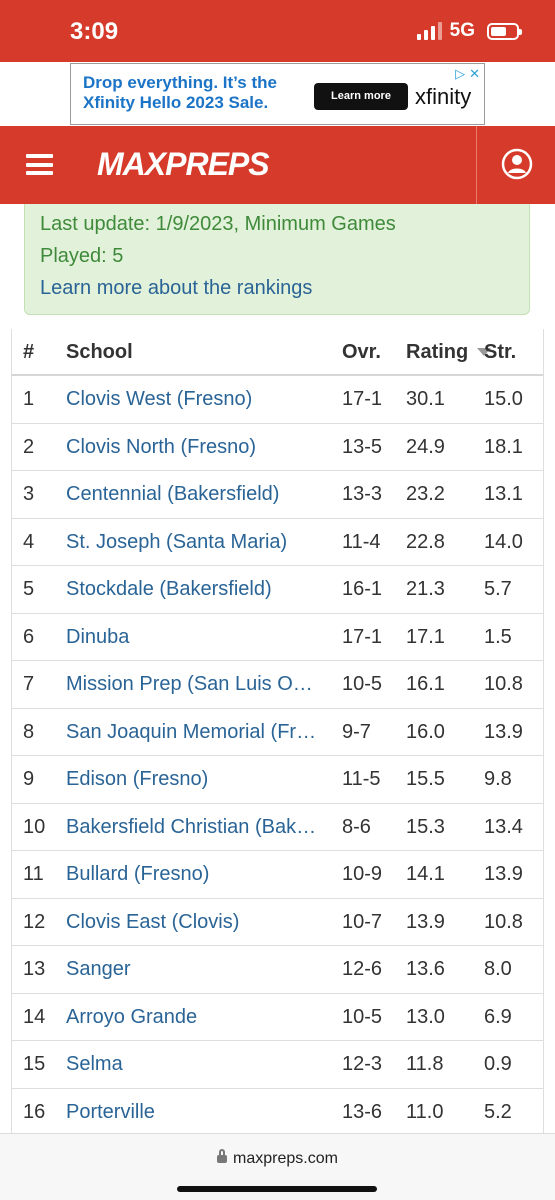 This screenshot has height=1200, width=555. I want to click on rank-cell: 7, so click(29, 684).